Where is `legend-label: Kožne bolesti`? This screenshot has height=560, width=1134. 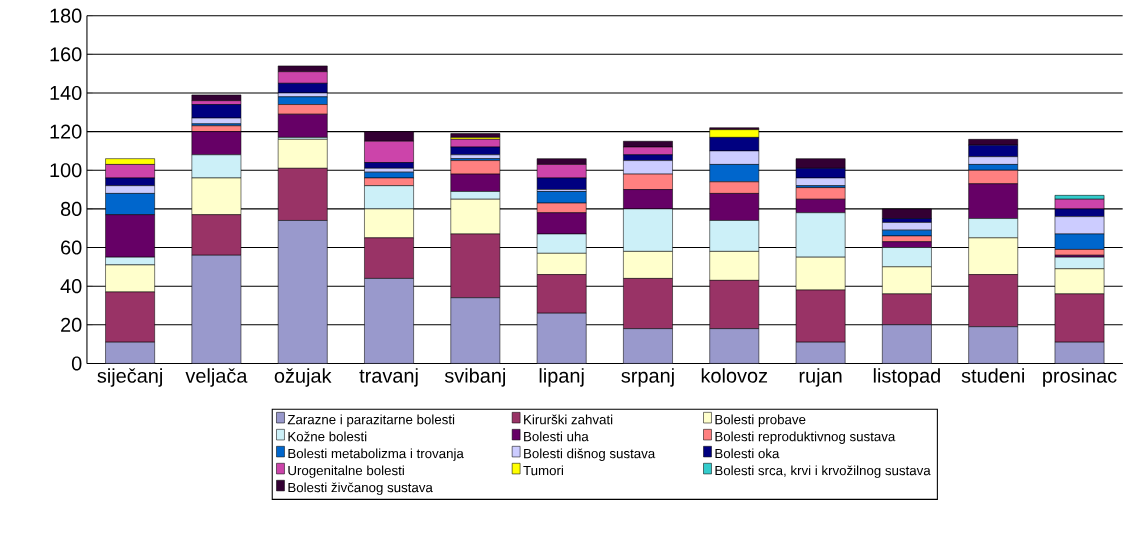
legend-label: Kožne bolesti is located at coordinates (327, 436).